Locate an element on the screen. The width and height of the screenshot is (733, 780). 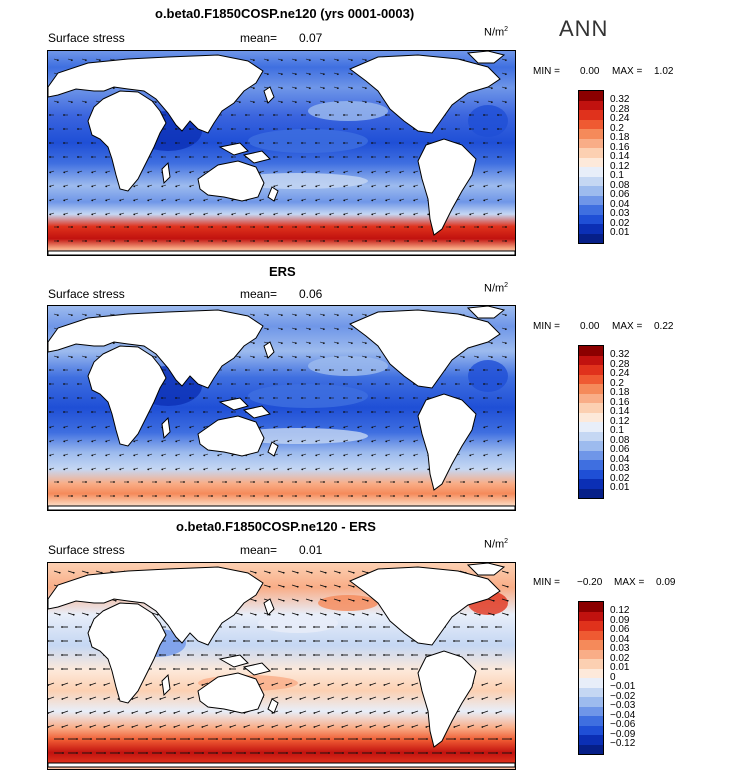
panel-3-max-label: MAX = is located at coordinates (629, 582).